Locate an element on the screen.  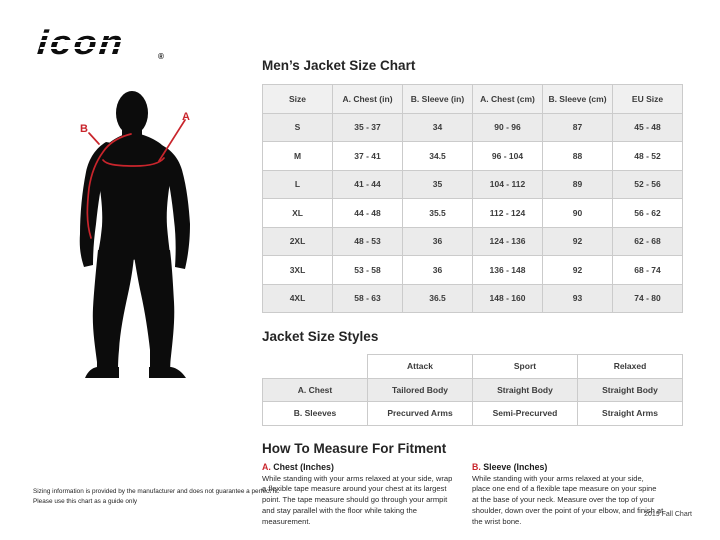
table-row: XL 44 - 48 35.5 112 - 124 90 56 - 62 is located at coordinates (472, 213).